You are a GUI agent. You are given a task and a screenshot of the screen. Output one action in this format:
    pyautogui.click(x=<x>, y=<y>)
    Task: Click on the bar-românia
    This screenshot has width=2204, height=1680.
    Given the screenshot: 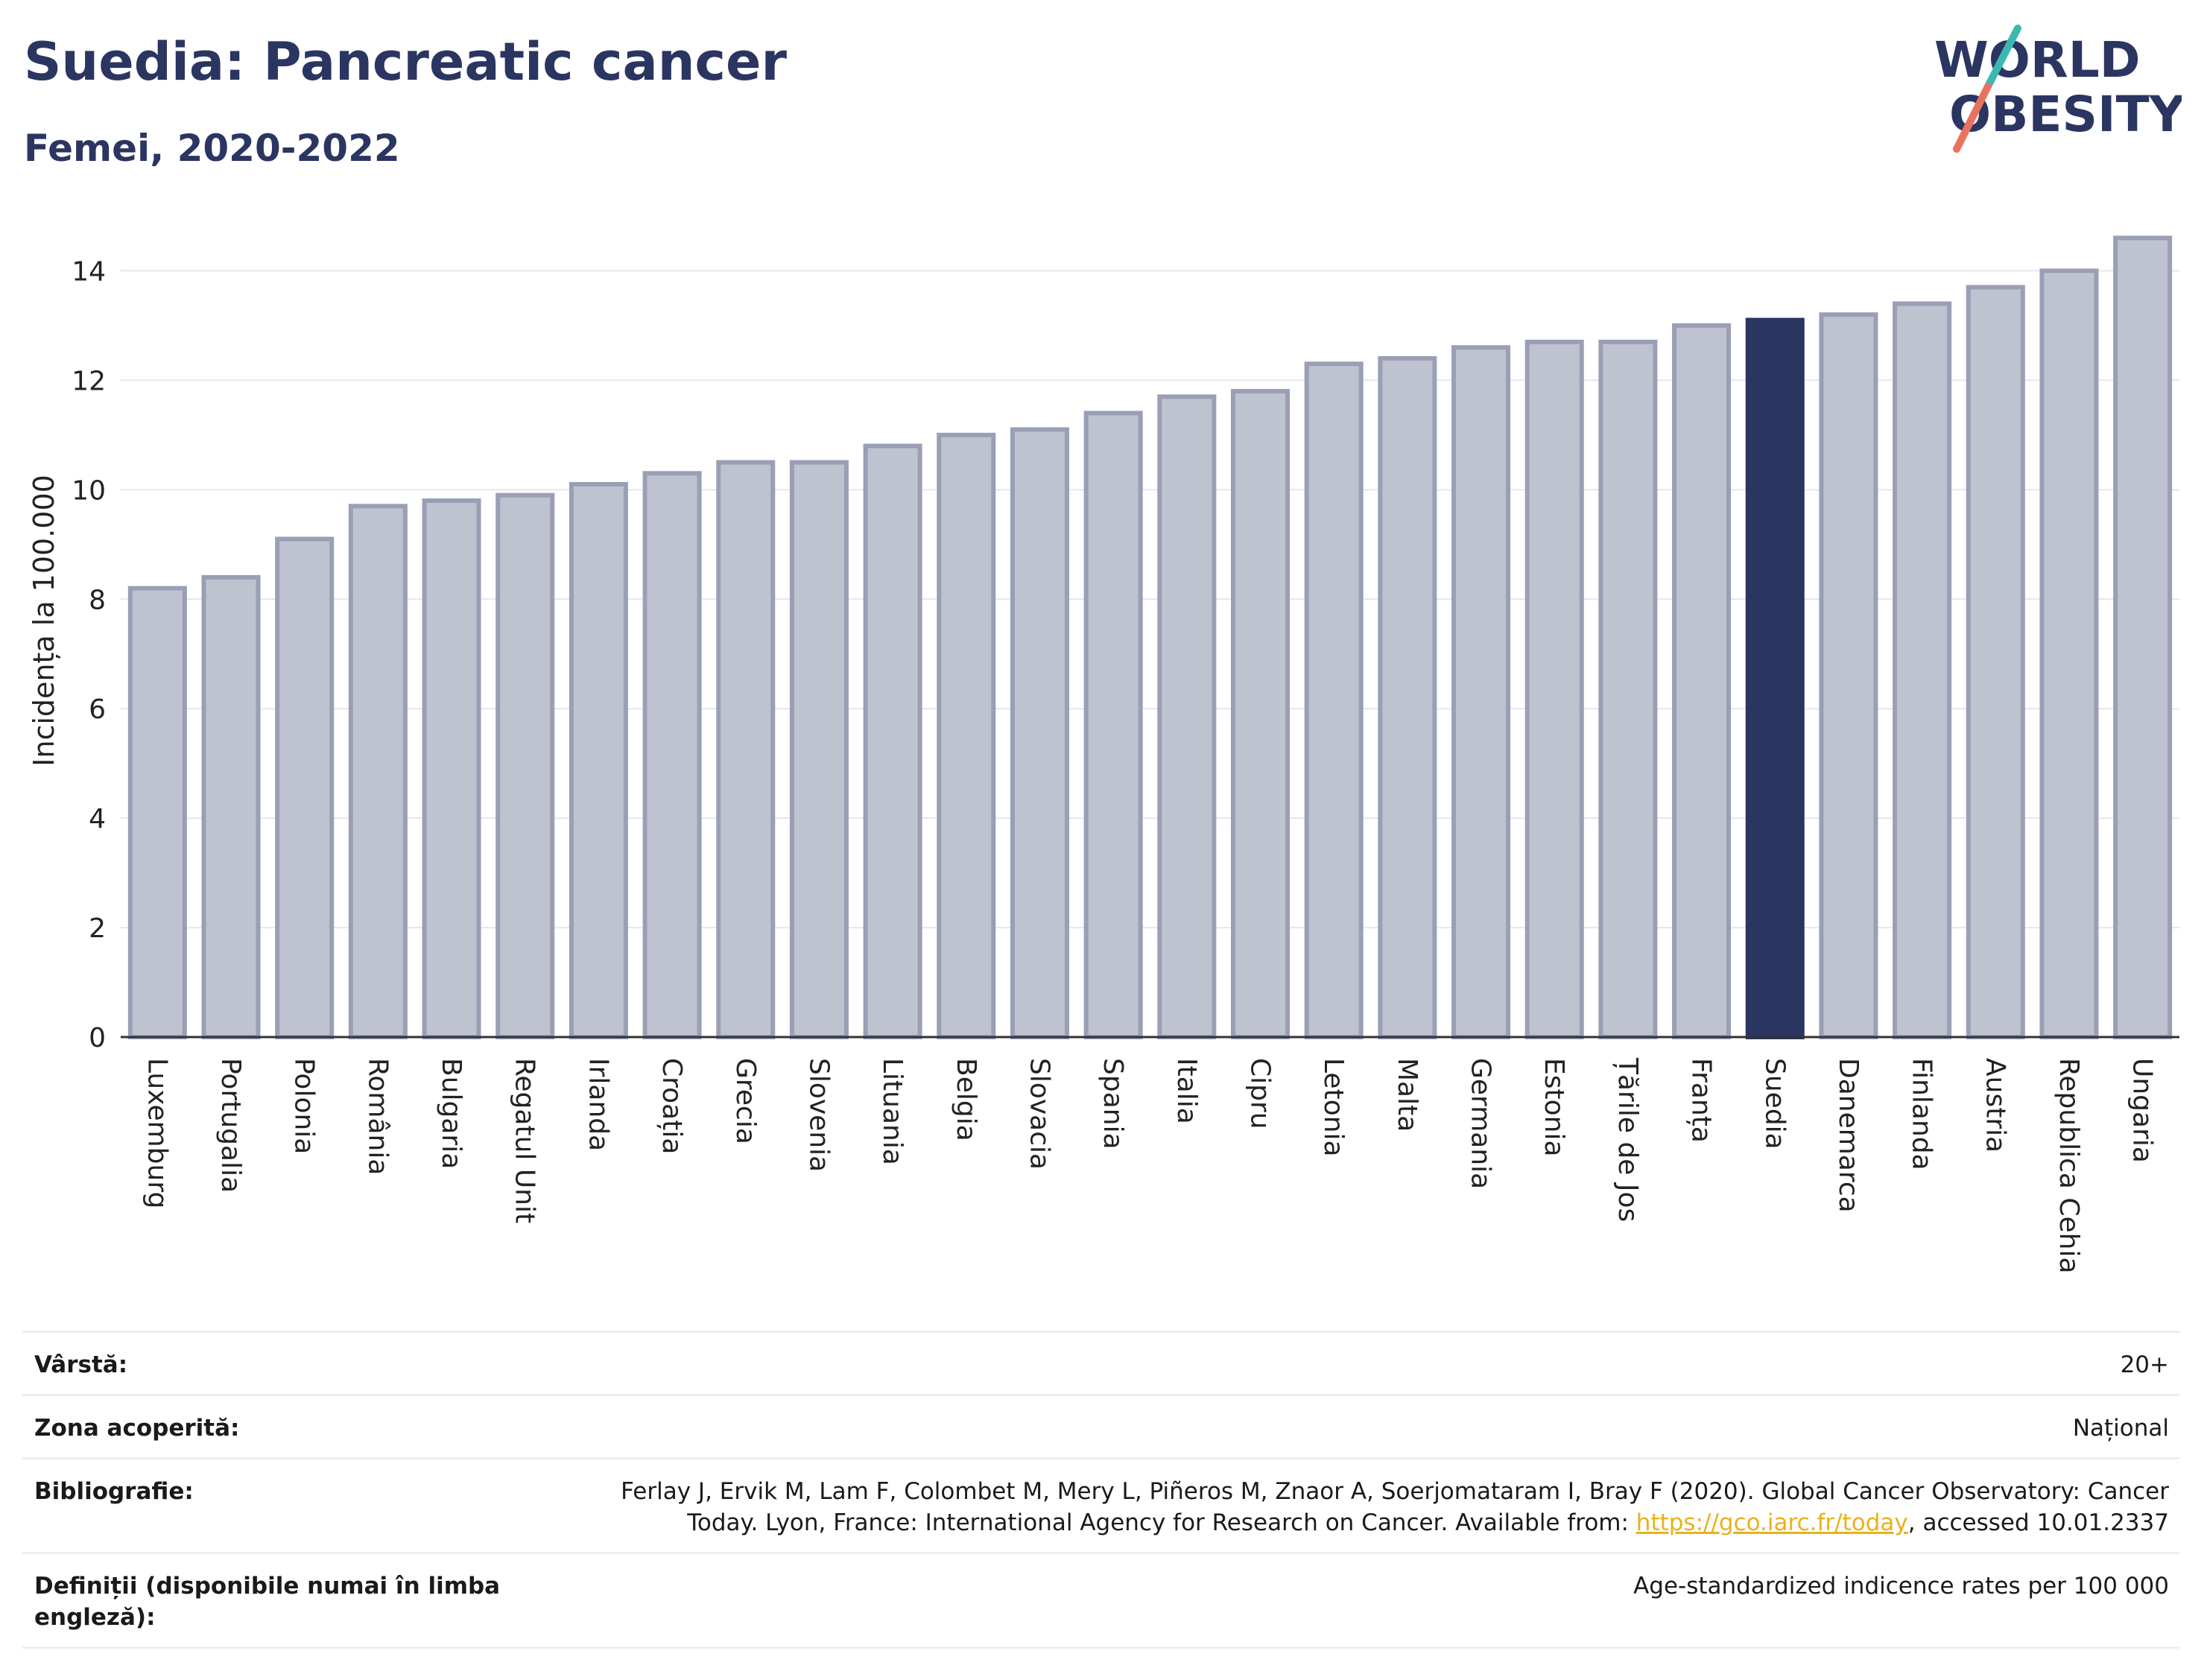 What is the action you would take?
    pyautogui.click(x=378, y=771)
    